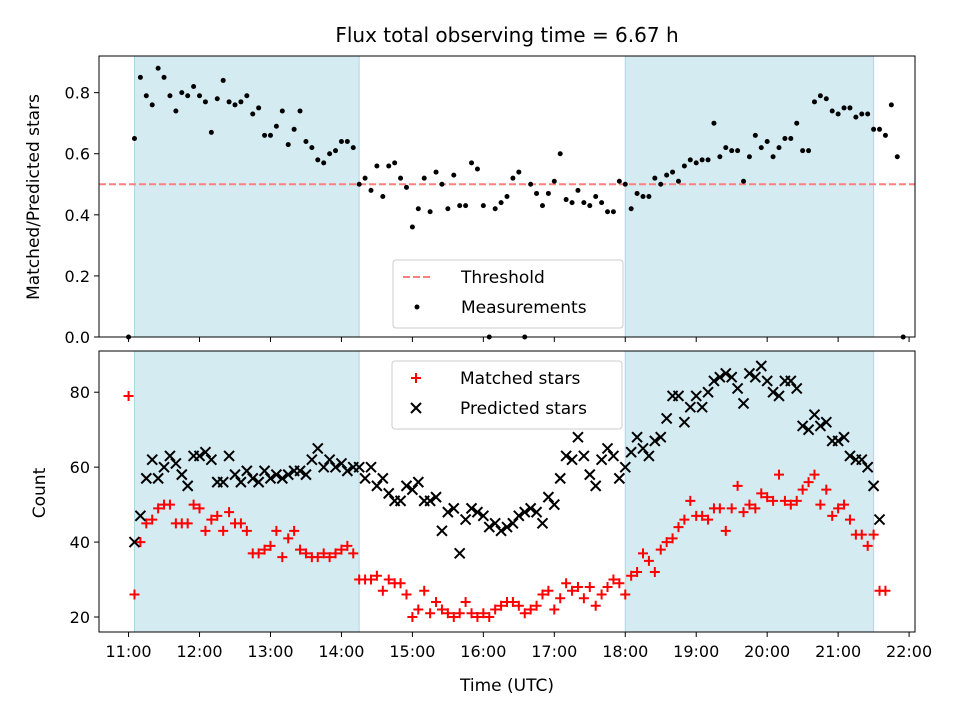  What do you see at coordinates (749, 196) in the screenshot?
I see `observing-window-band` at bounding box center [749, 196].